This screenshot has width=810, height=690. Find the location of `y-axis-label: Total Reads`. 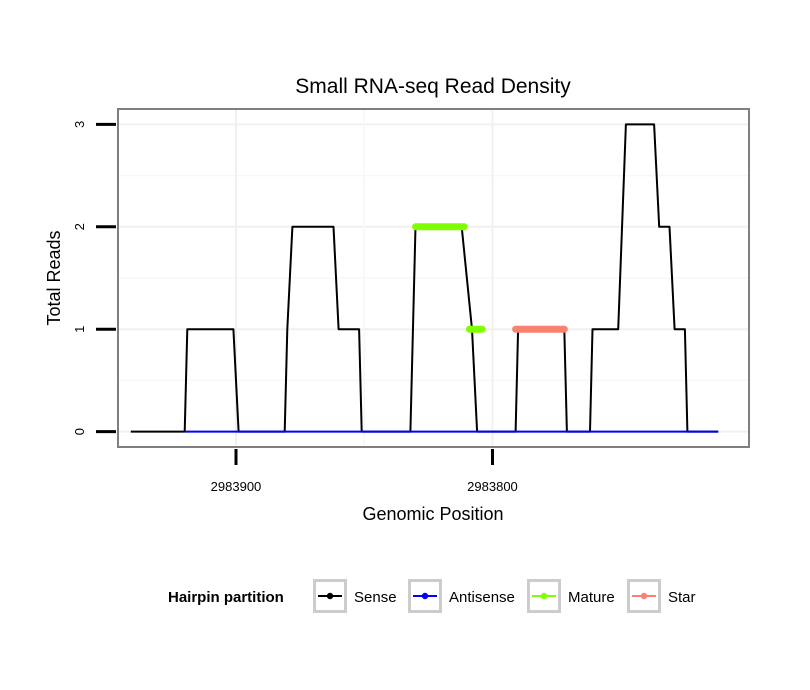

y-axis-label: Total Reads is located at coordinates (54, 277).